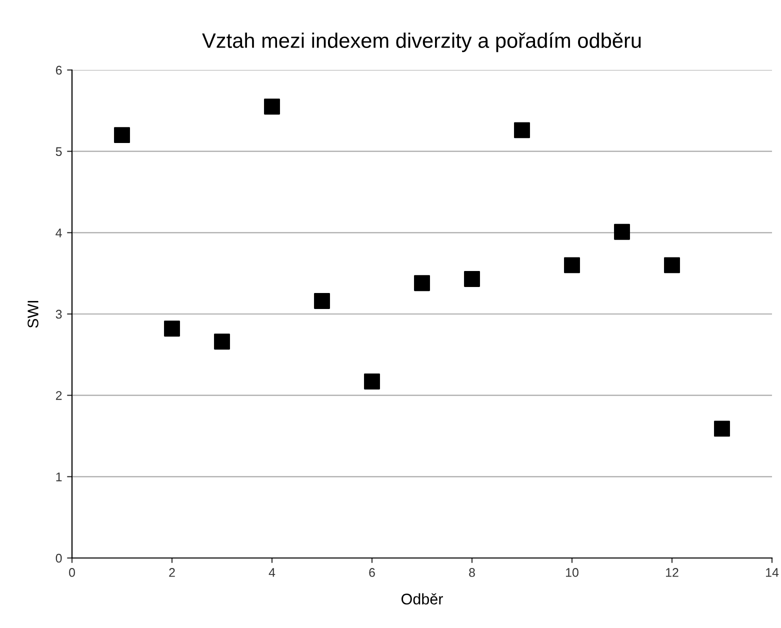 This screenshot has height=628, width=781. I want to click on y-axis-title: SWI, so click(33, 314).